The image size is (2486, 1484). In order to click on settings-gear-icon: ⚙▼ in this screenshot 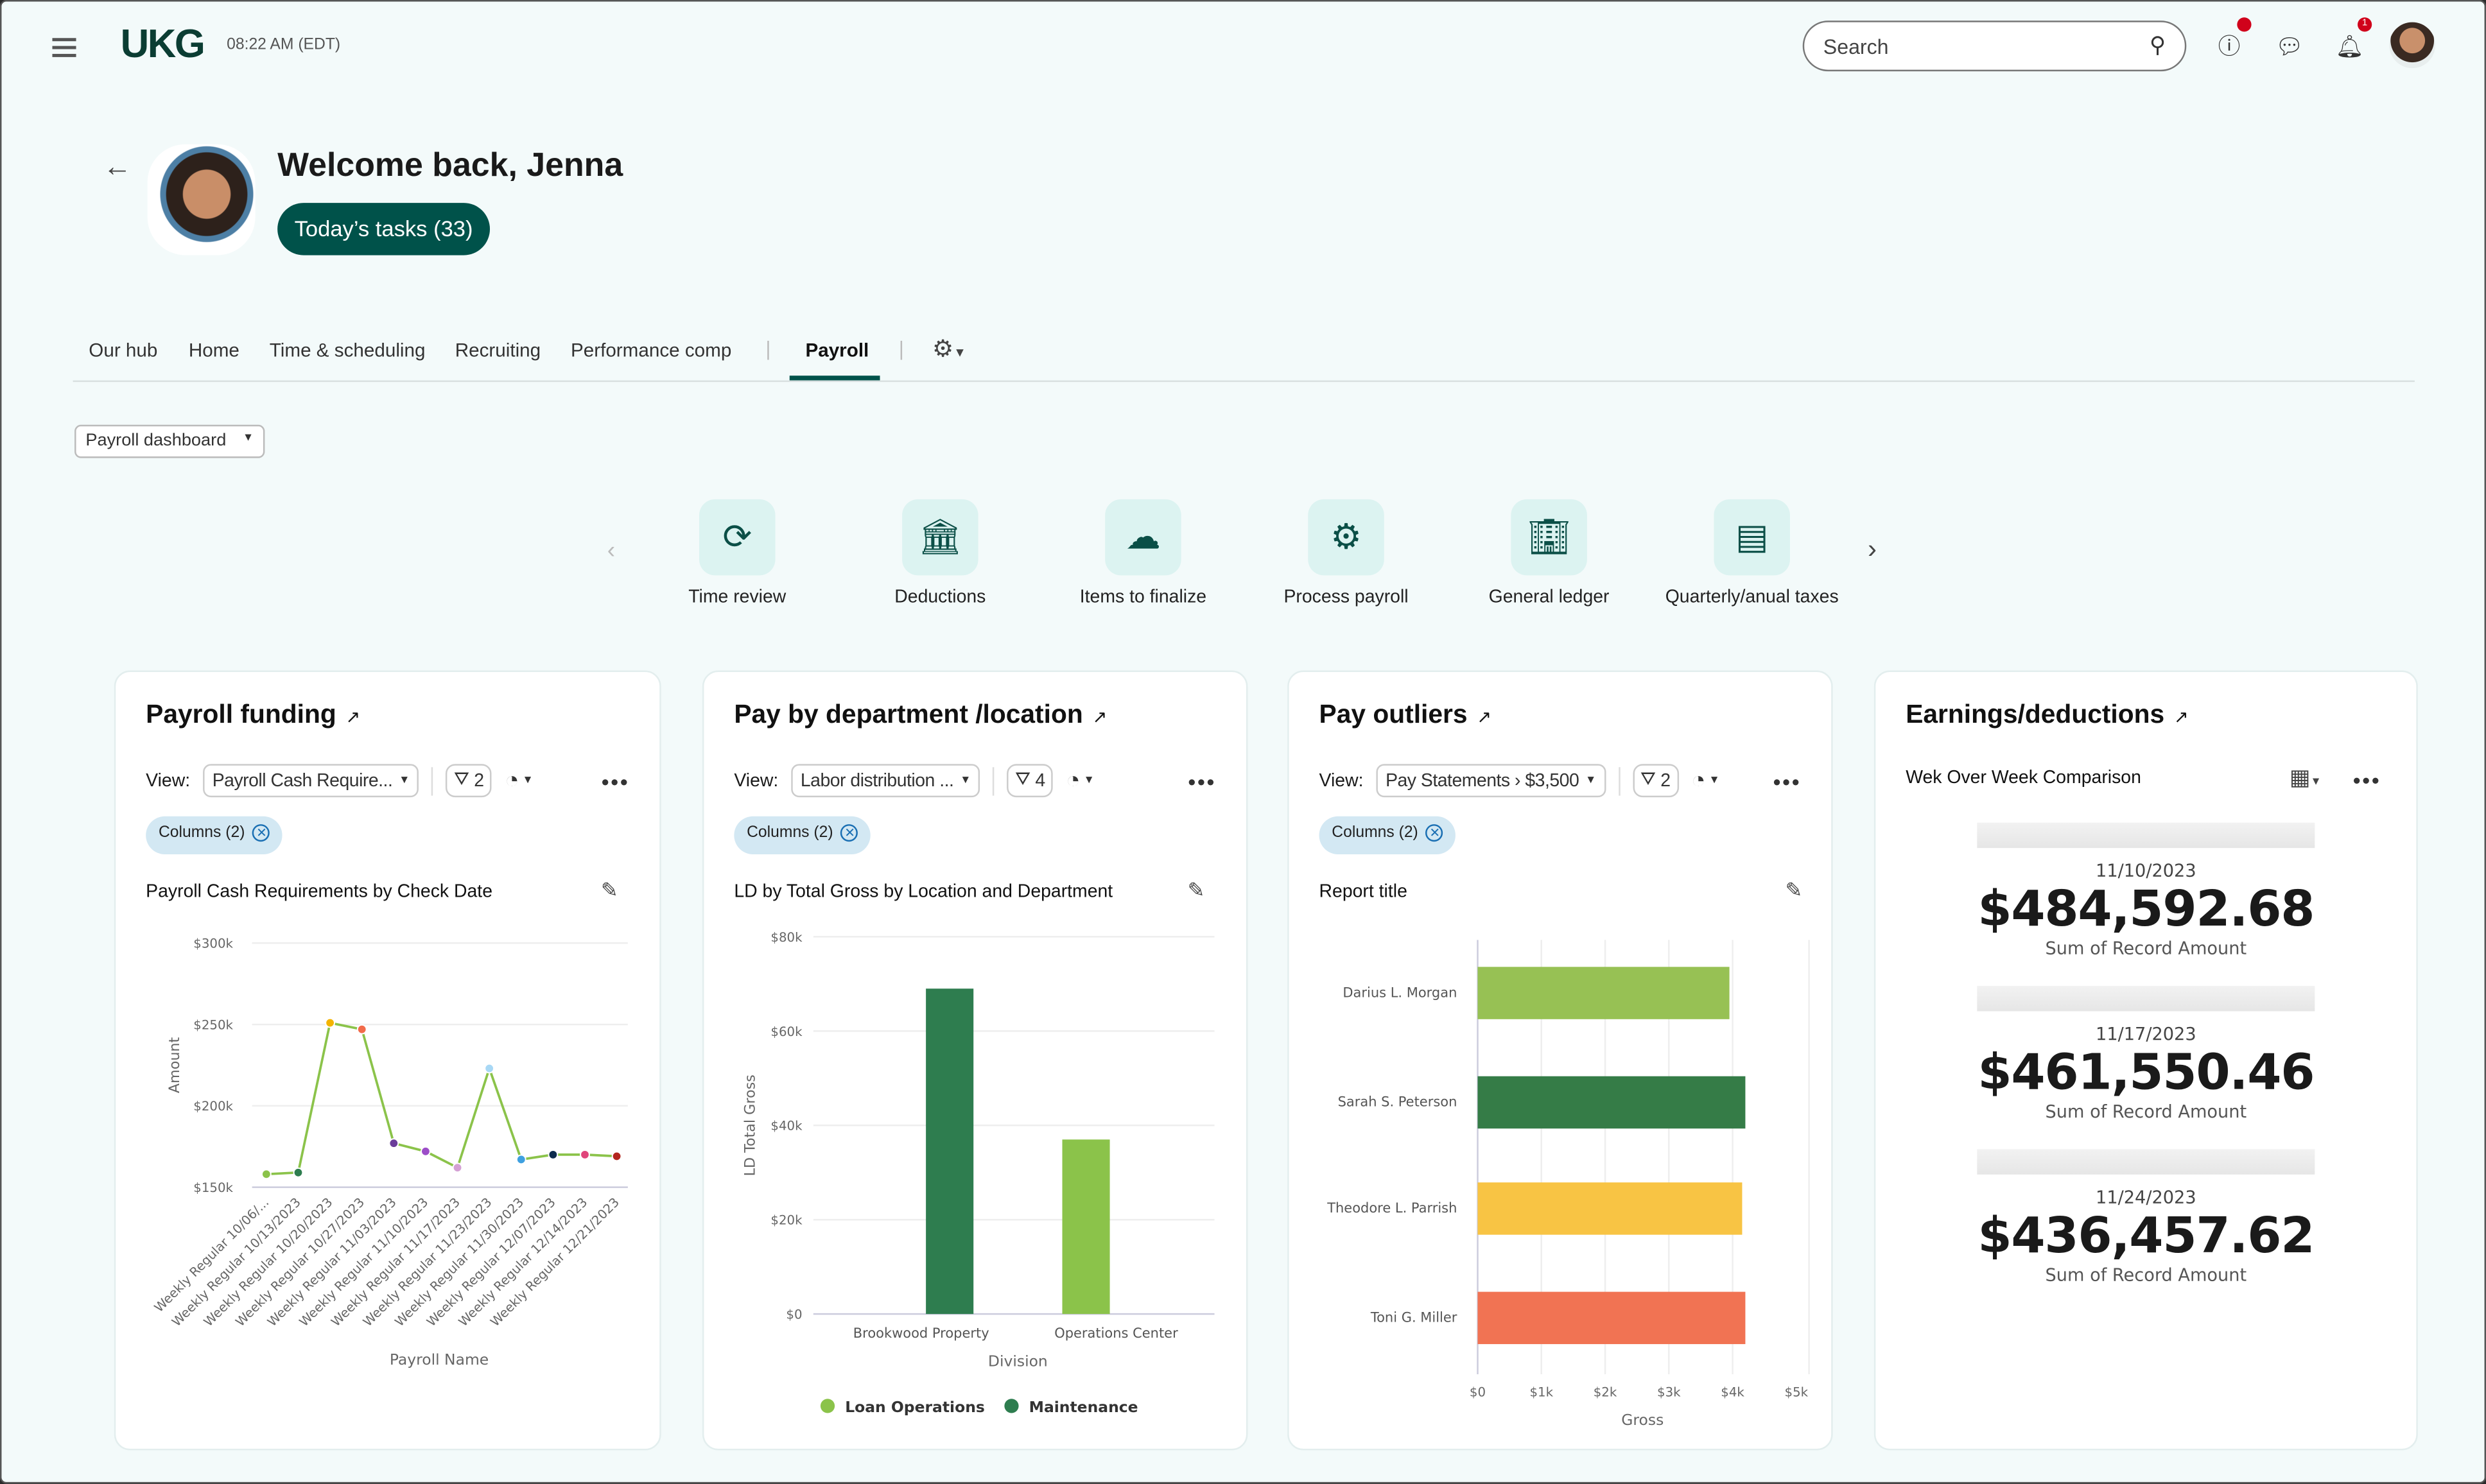, I will do `click(949, 349)`.